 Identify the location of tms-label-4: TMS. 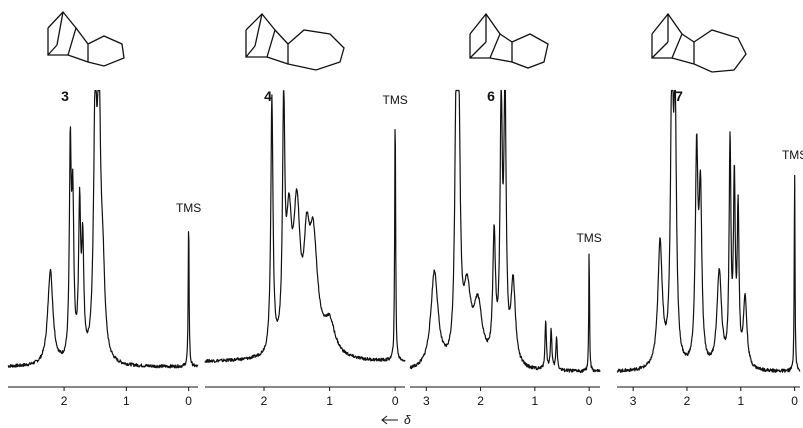
(394, 100).